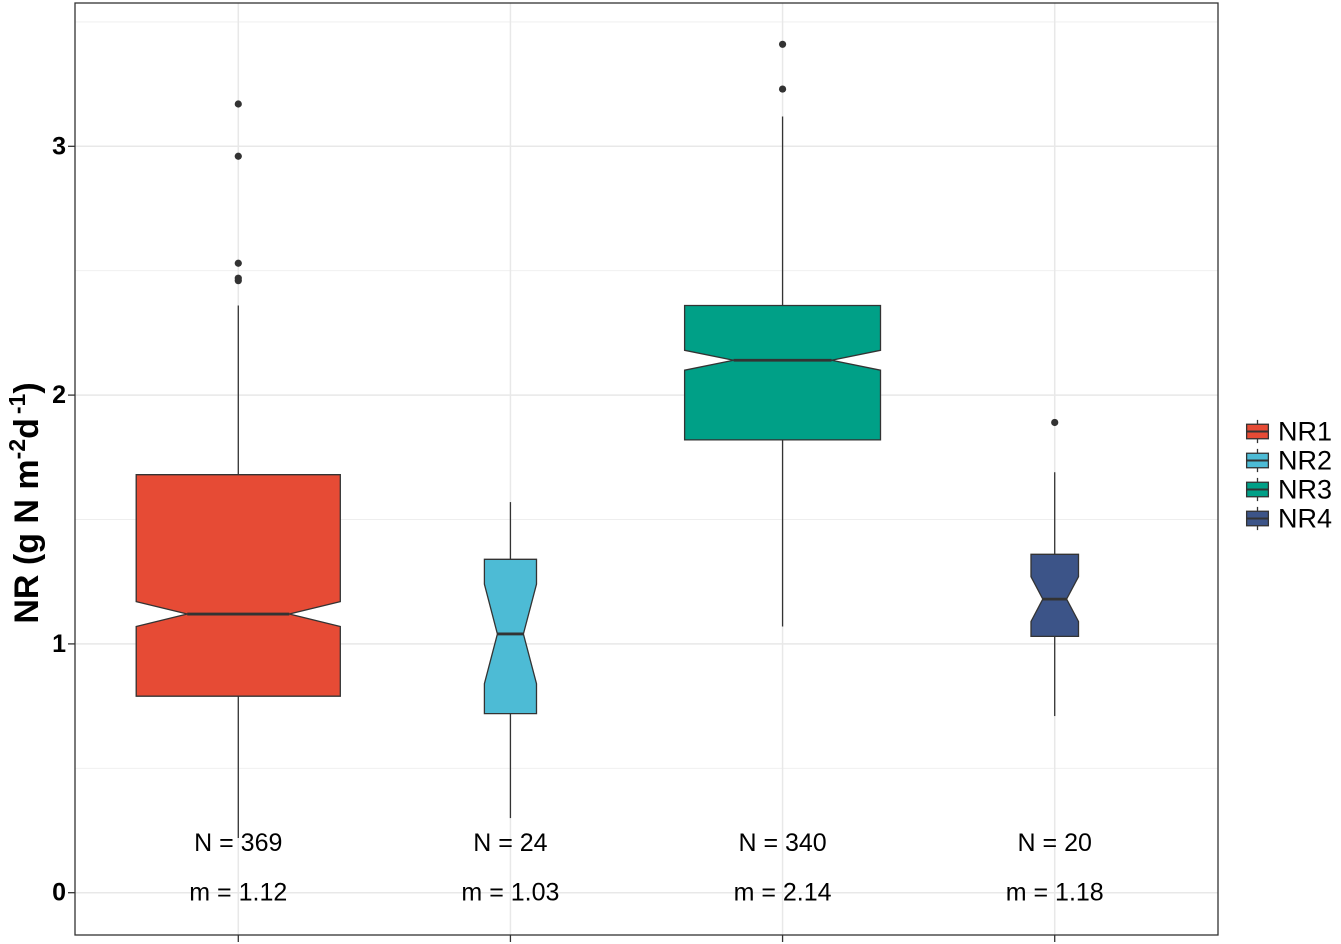 The image size is (1341, 944). Describe the element at coordinates (1055, 893) in the screenshot. I see `median-value-label: m = 1.18` at that location.